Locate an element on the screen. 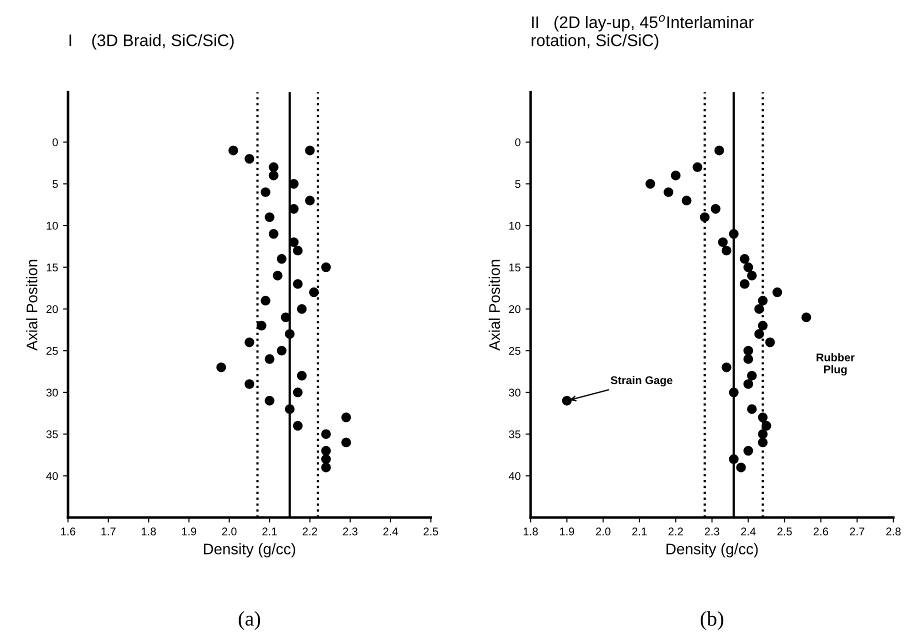 The width and height of the screenshot is (907, 635). y-tick-label: 30 is located at coordinates (52, 392).